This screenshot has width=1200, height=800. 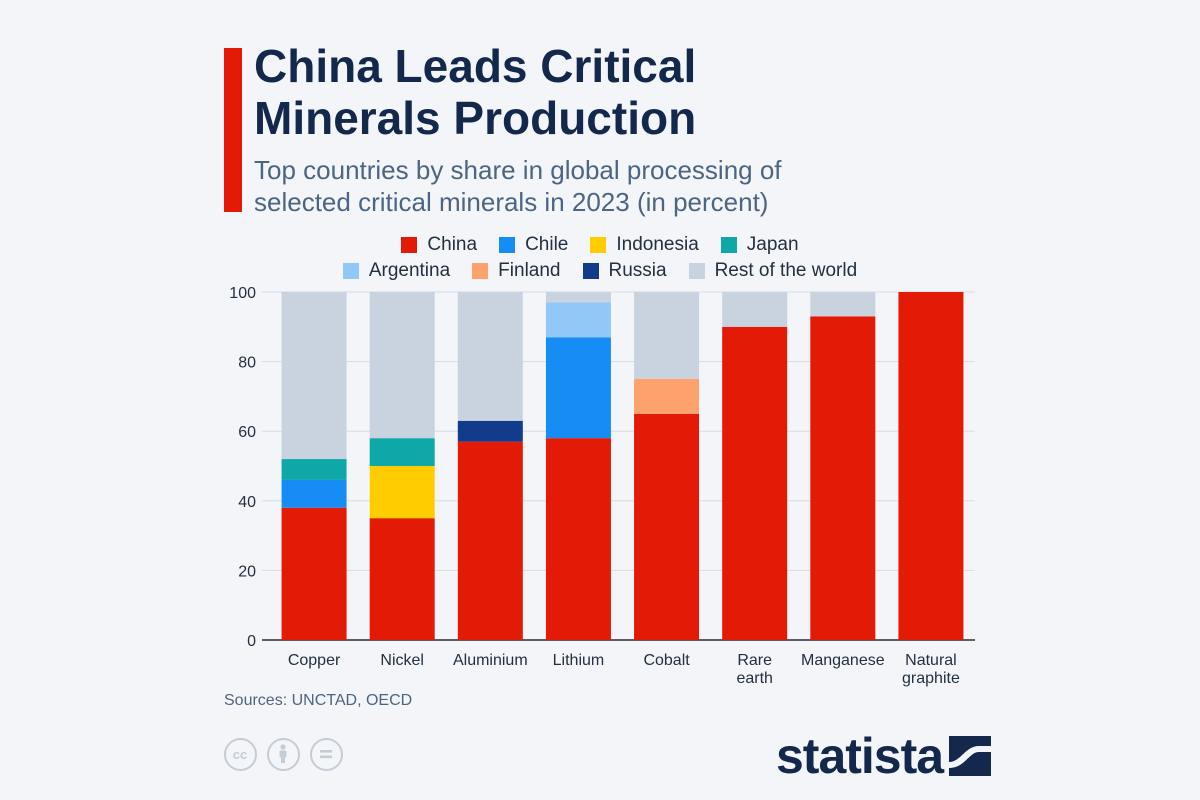 I want to click on svg-text: cc, so click(x=240, y=754).